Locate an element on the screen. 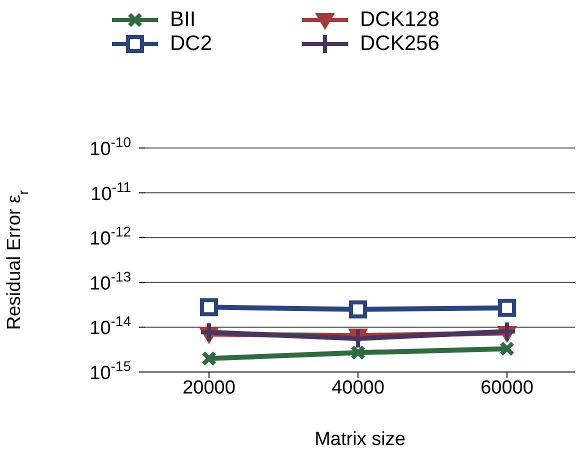  y-tick-label: 10$^{-13}$ is located at coordinates (111, 281).